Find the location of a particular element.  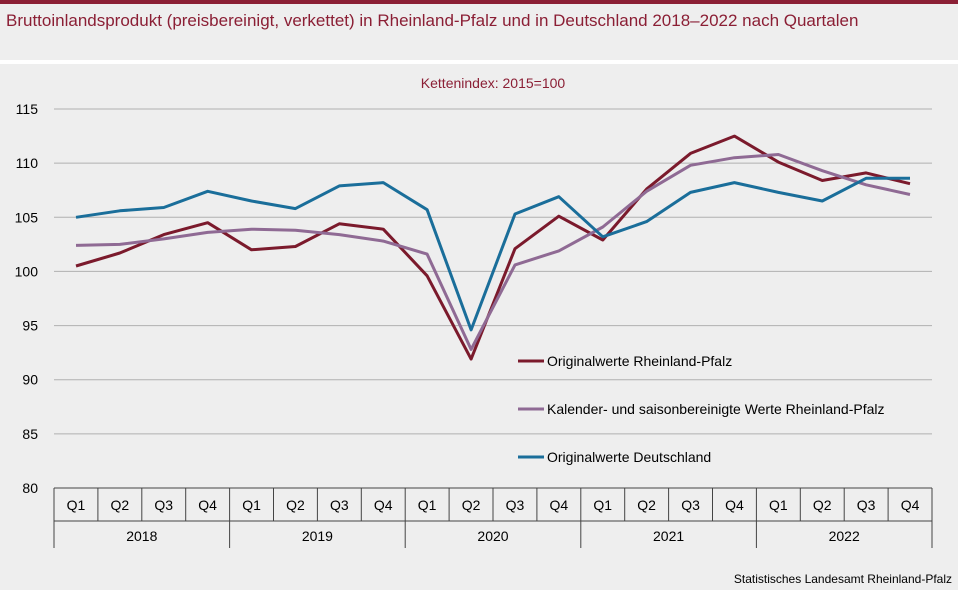

y-tick-label: 100 is located at coordinates (27, 271).